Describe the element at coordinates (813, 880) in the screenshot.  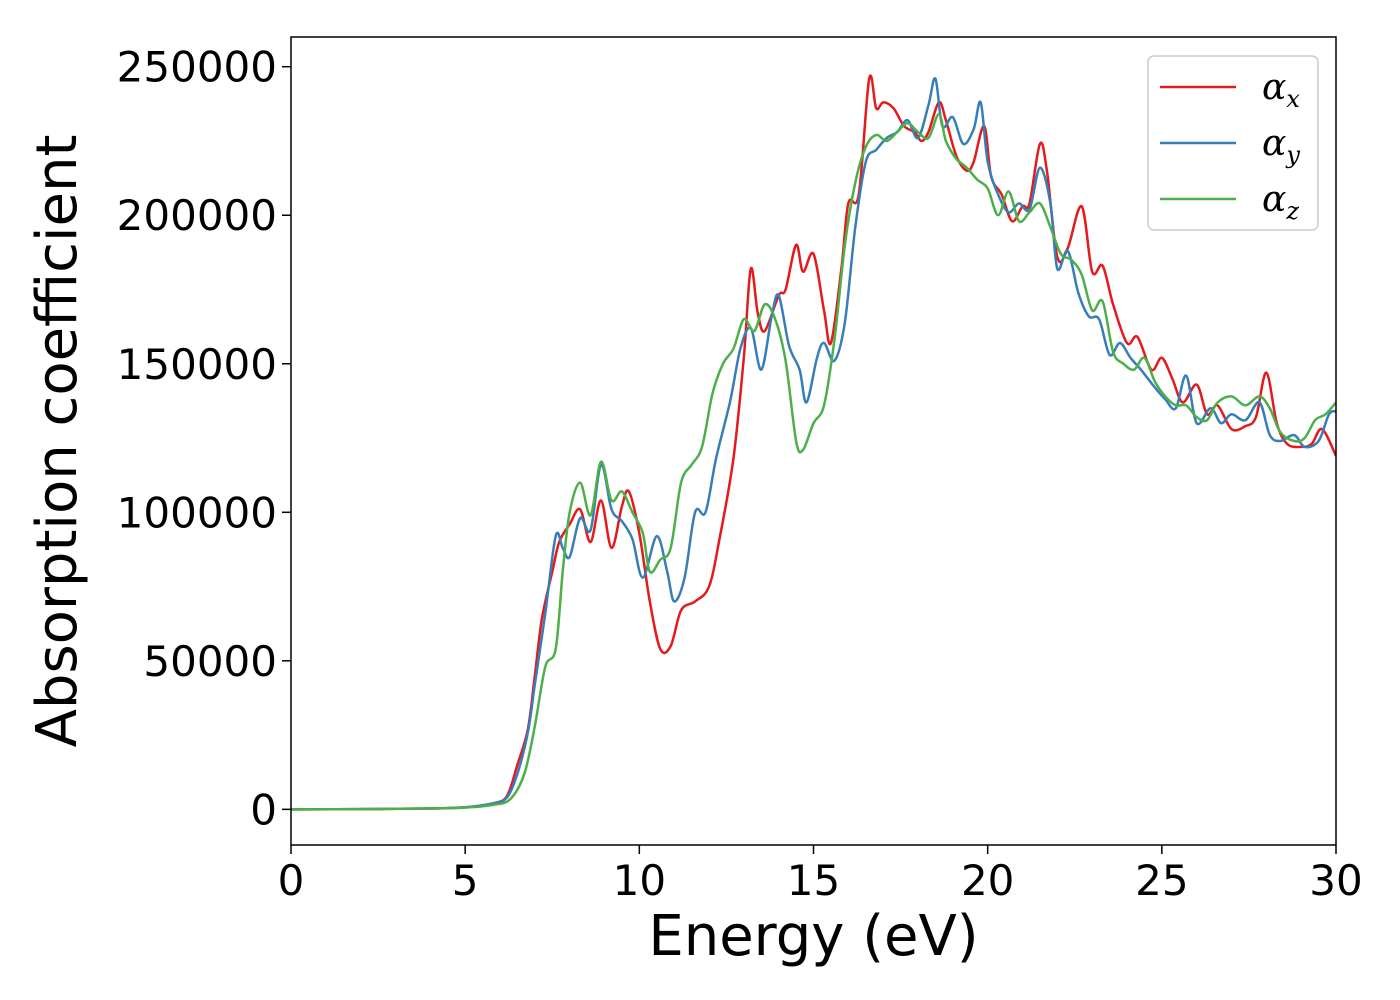
I see `x-tick-label: 15` at that location.